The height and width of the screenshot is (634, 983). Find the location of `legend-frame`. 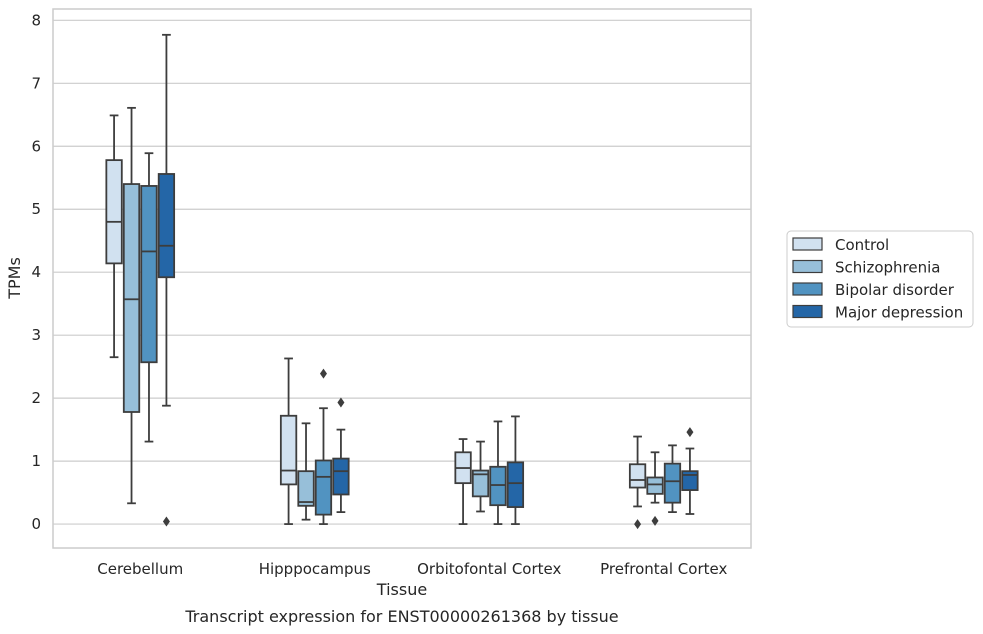

legend-frame is located at coordinates (880, 279).